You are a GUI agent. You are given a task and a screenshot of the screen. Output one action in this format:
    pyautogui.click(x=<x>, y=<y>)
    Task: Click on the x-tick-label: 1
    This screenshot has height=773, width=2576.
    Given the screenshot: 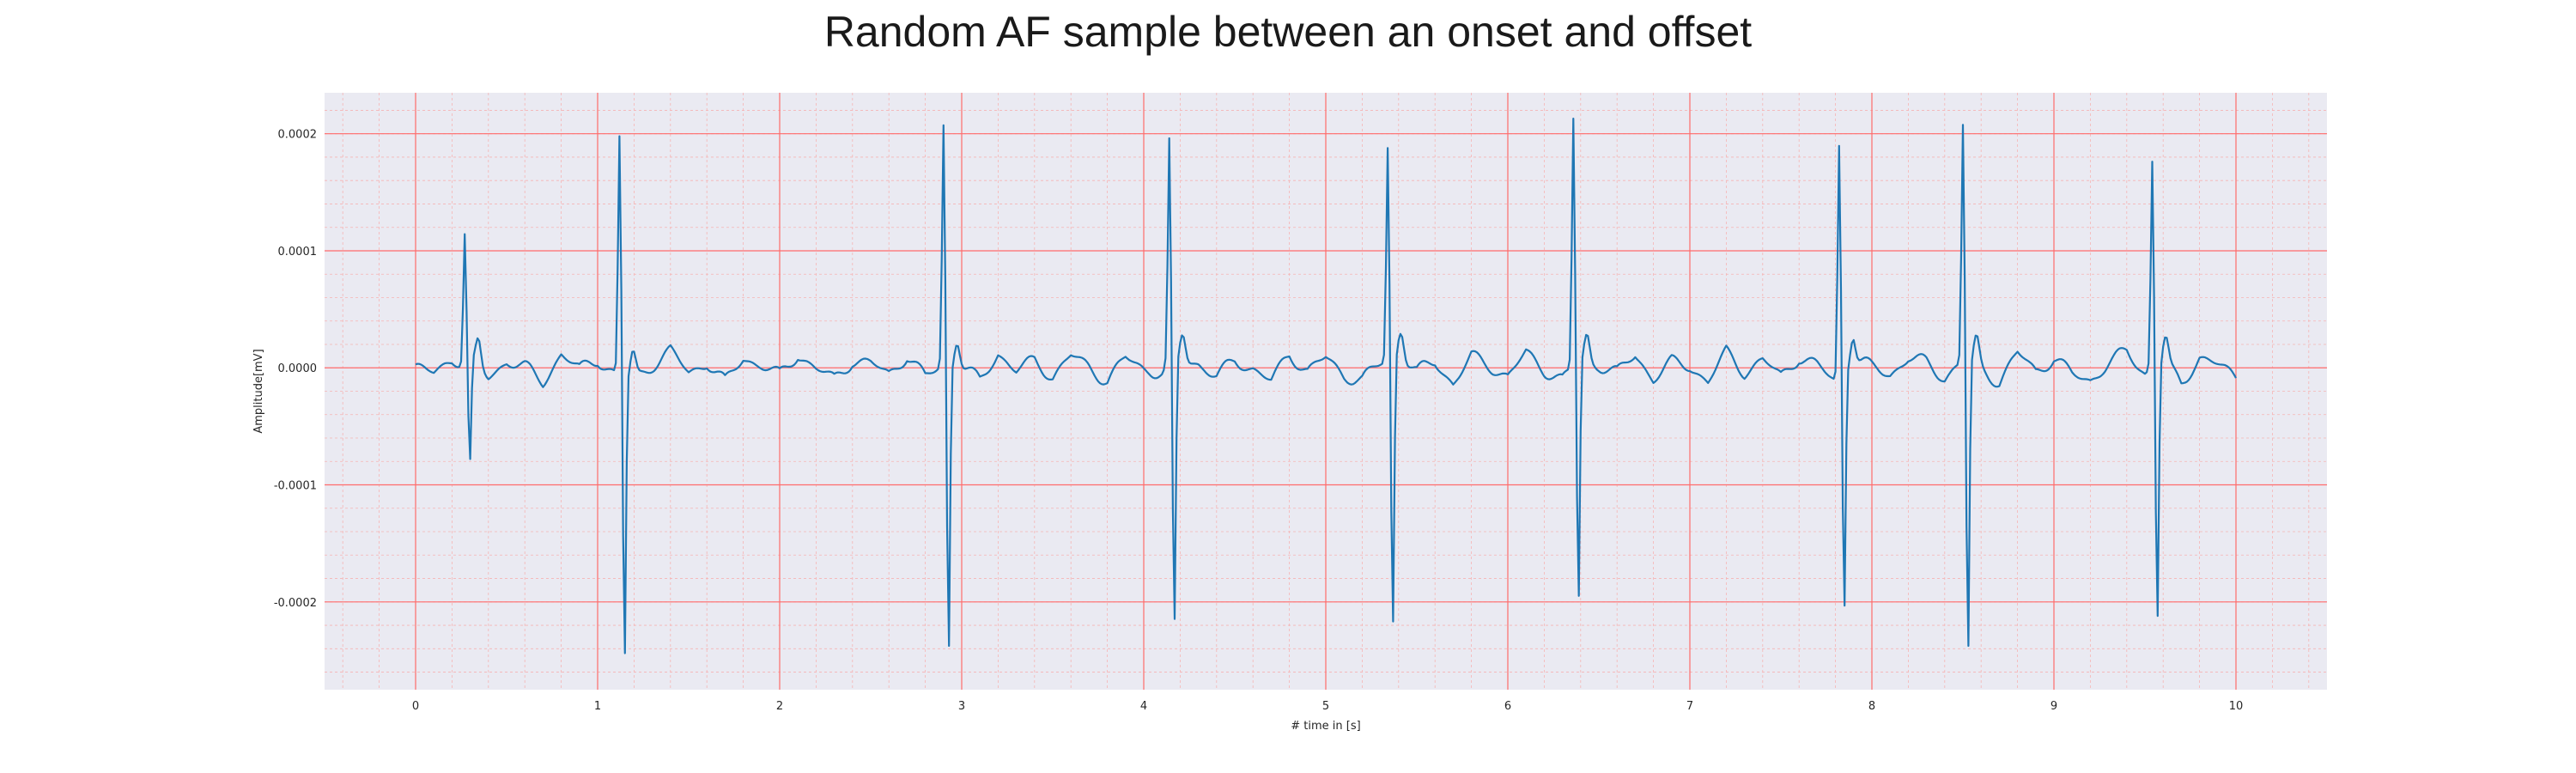 What is the action you would take?
    pyautogui.click(x=597, y=706)
    